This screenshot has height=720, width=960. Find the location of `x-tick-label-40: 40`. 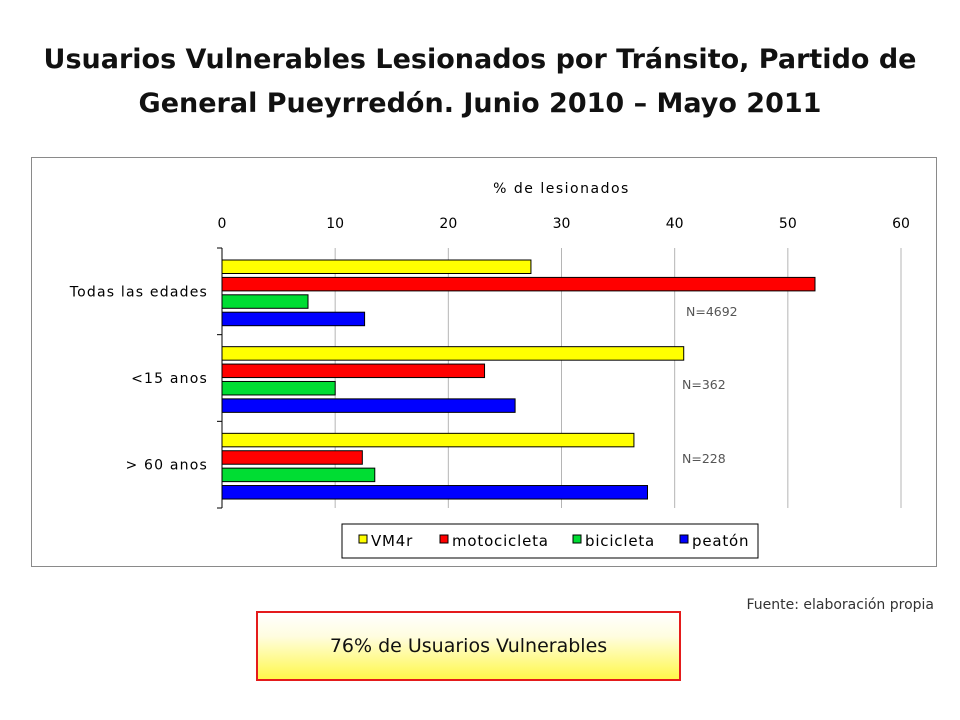

x-tick-label-40: 40 is located at coordinates (675, 224).